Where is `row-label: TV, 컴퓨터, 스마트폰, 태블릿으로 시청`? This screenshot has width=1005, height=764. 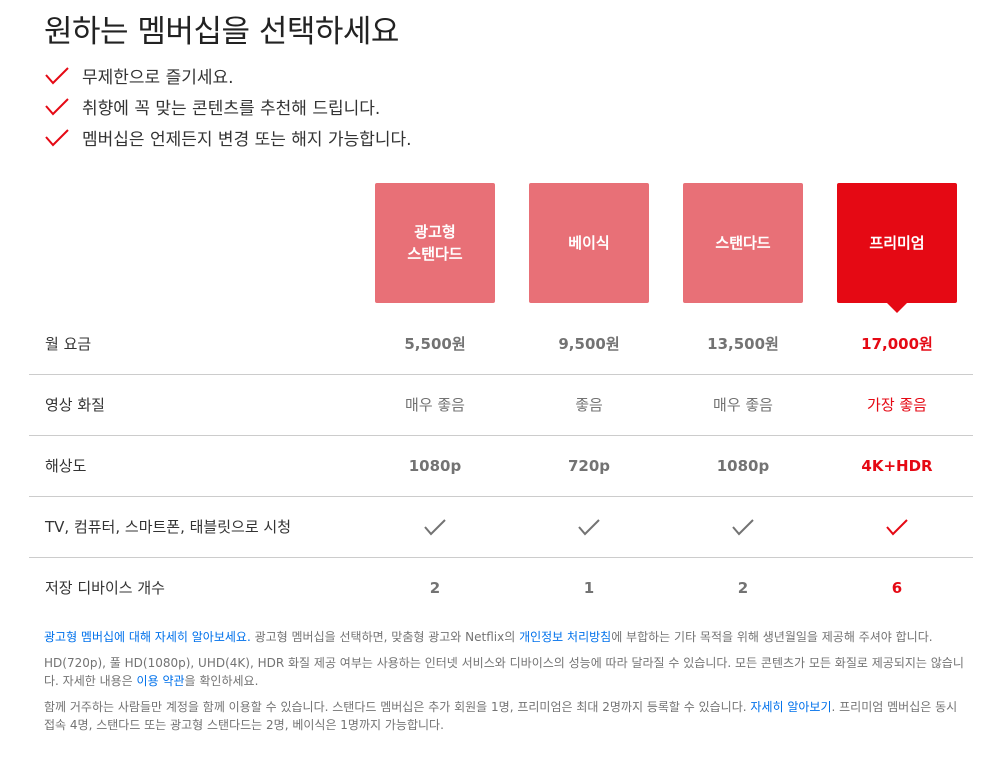 row-label: TV, 컴퓨터, 스마트폰, 태블릿으로 시청 is located at coordinates (168, 527).